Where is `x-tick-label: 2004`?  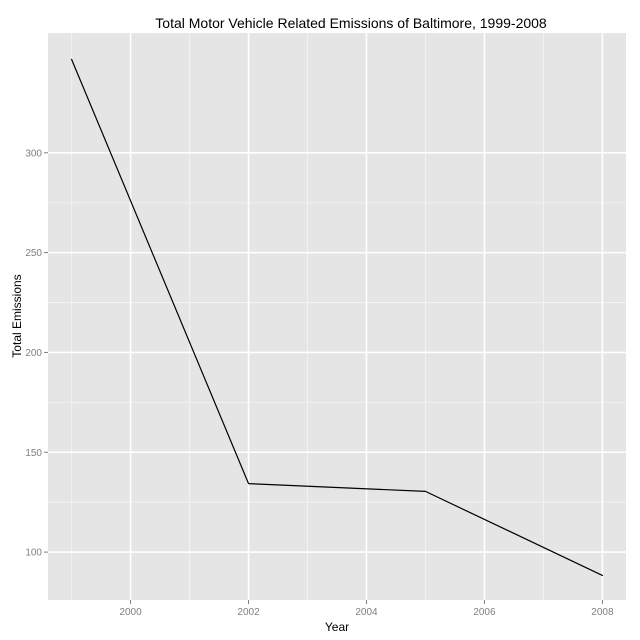
x-tick-label: 2004 is located at coordinates (366, 612).